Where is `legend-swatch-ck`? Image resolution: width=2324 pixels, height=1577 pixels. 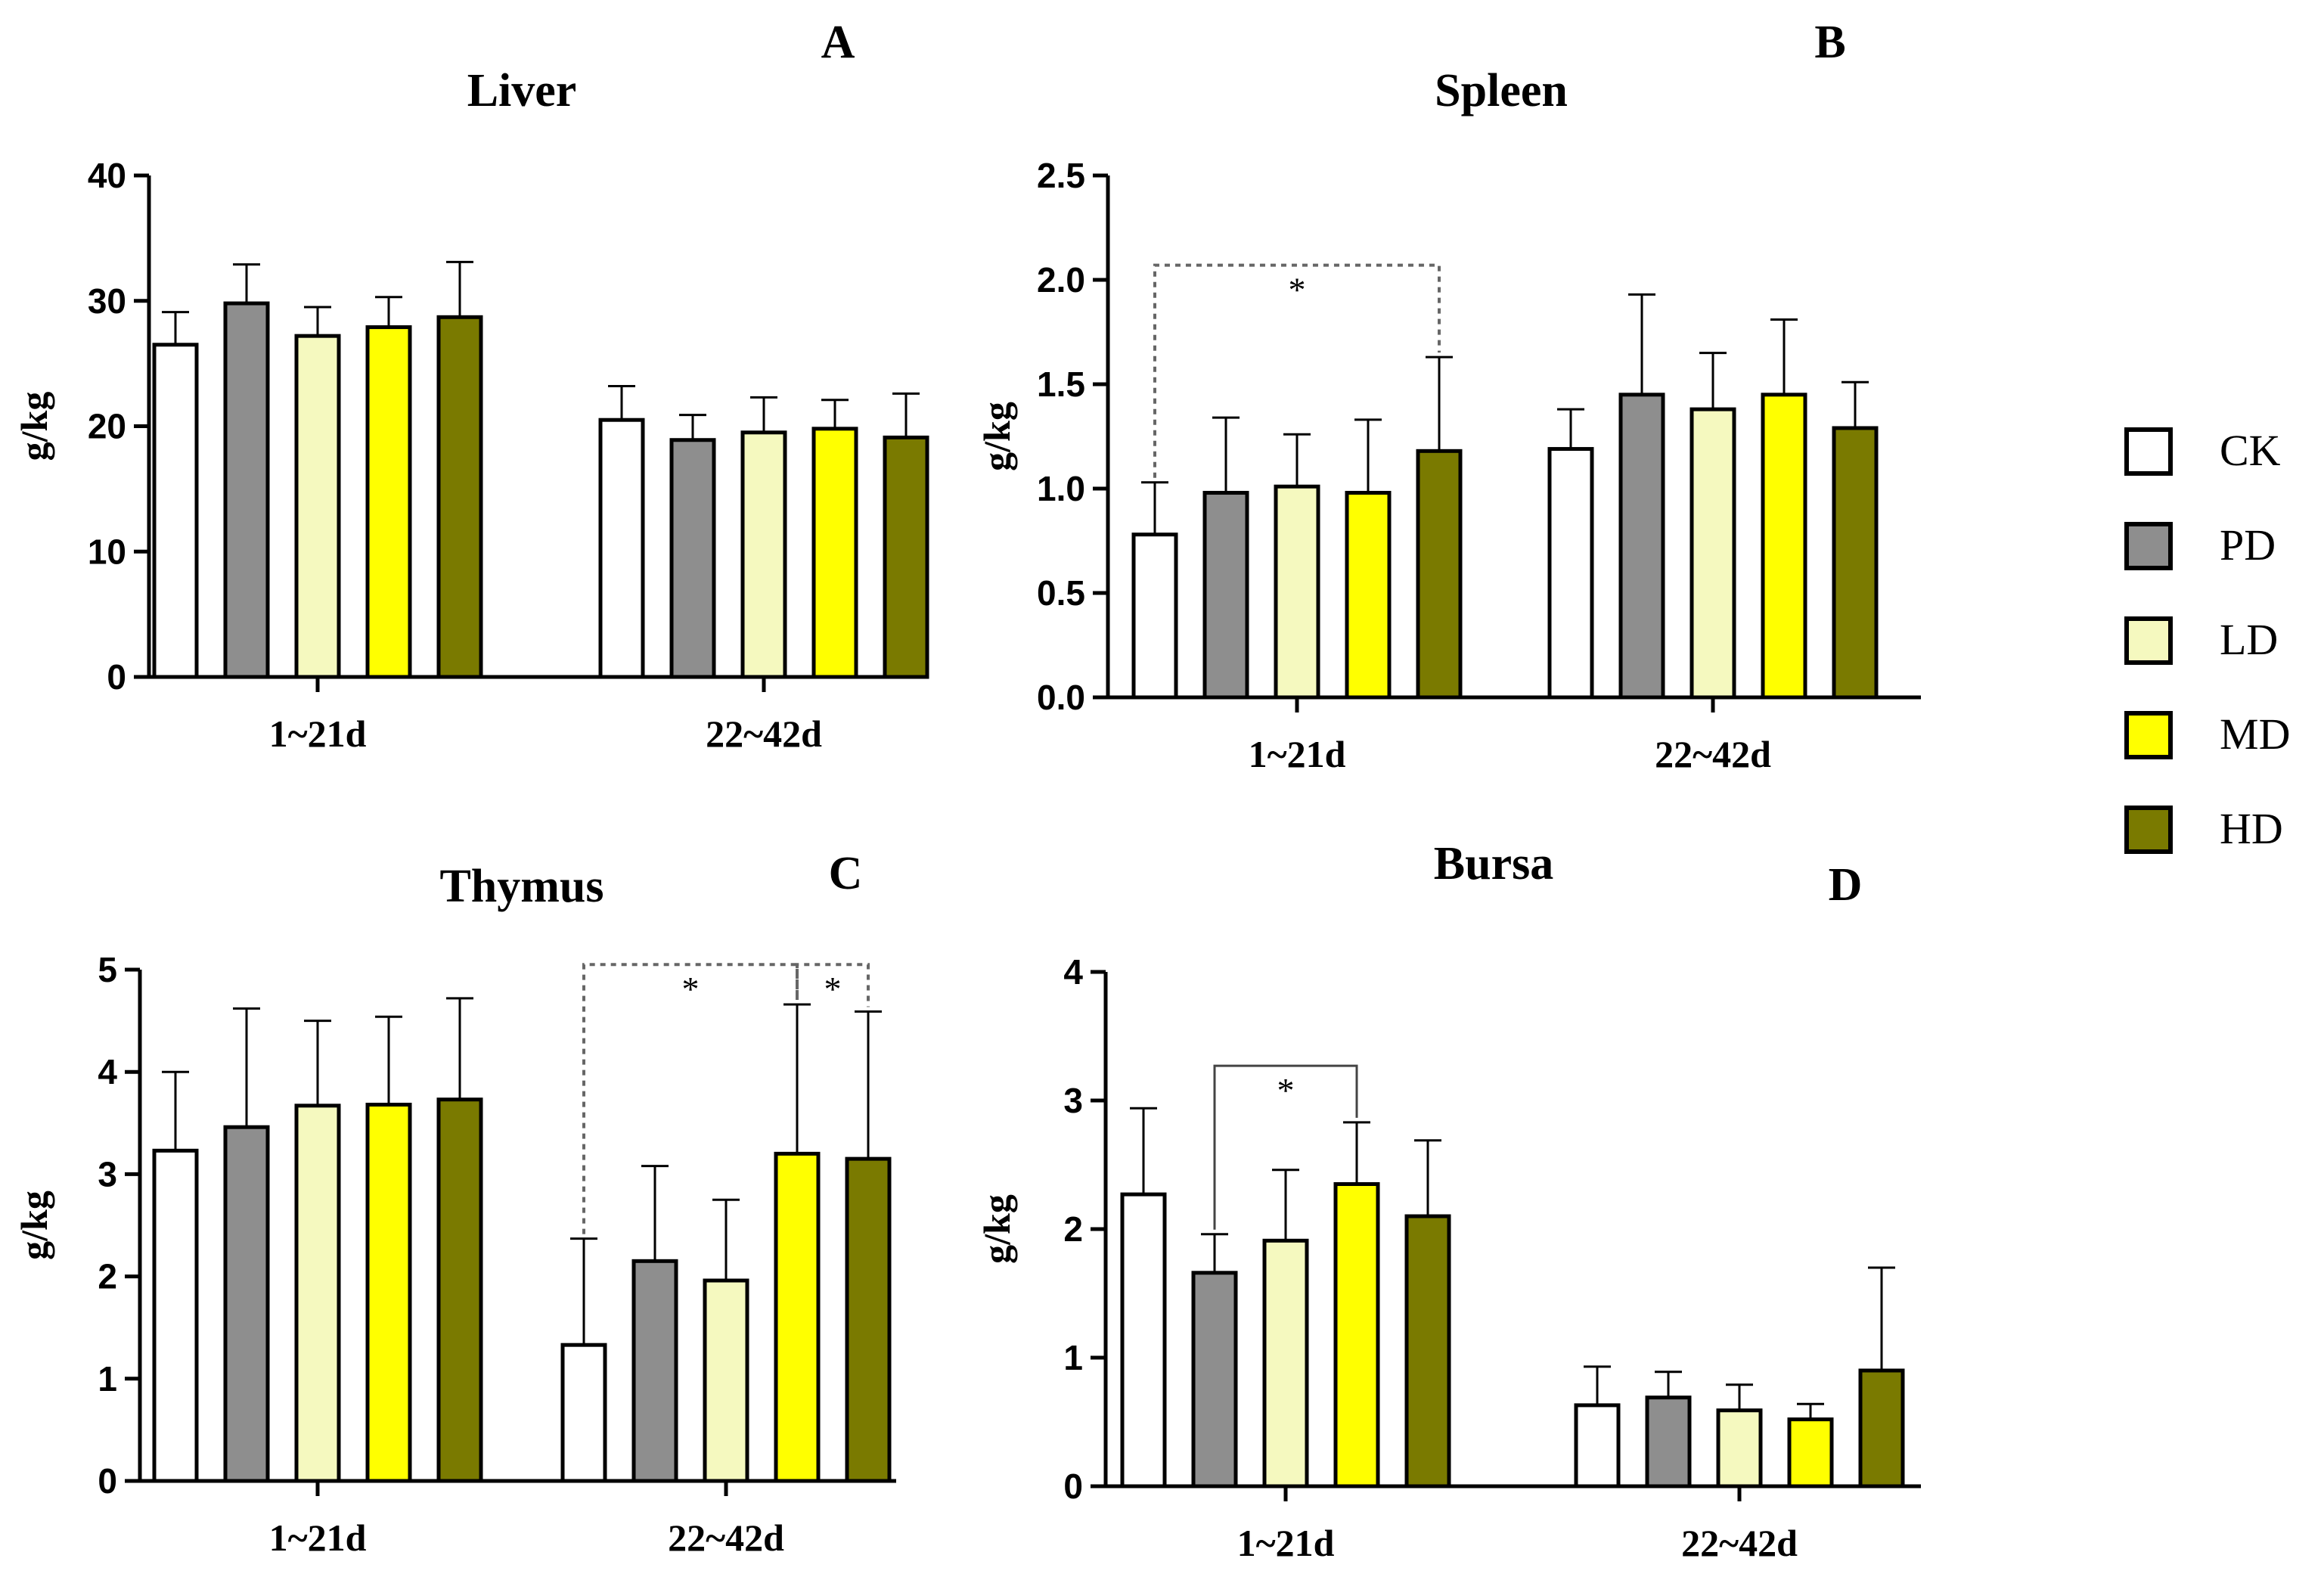
legend-swatch-ck is located at coordinates (2148, 451).